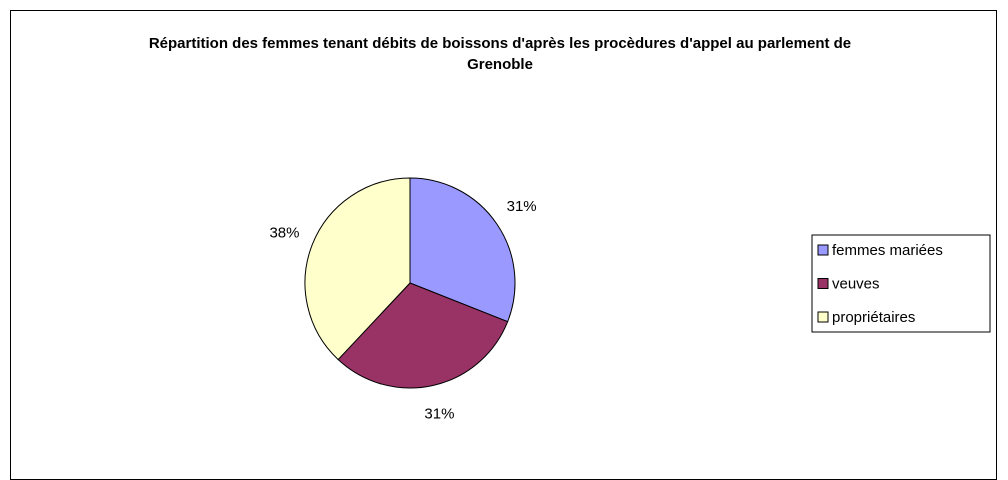 The height and width of the screenshot is (480, 1008). I want to click on legend-label: veuves, so click(856, 283).